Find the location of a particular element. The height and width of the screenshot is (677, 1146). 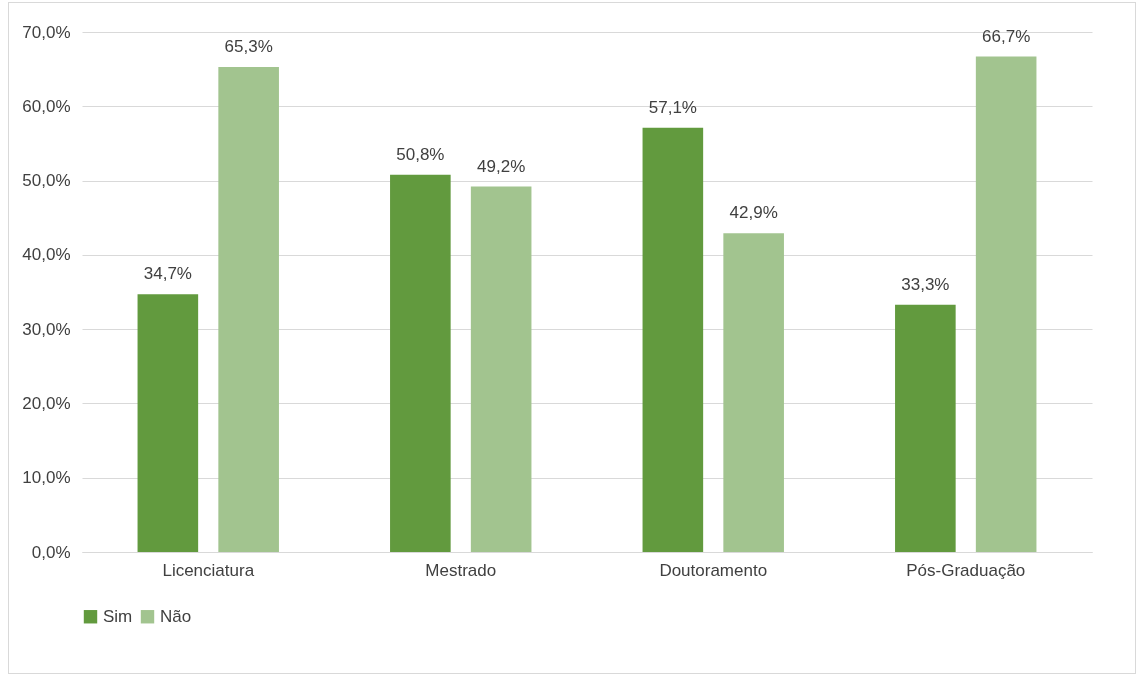

data-label: 42,9% is located at coordinates (753, 213).